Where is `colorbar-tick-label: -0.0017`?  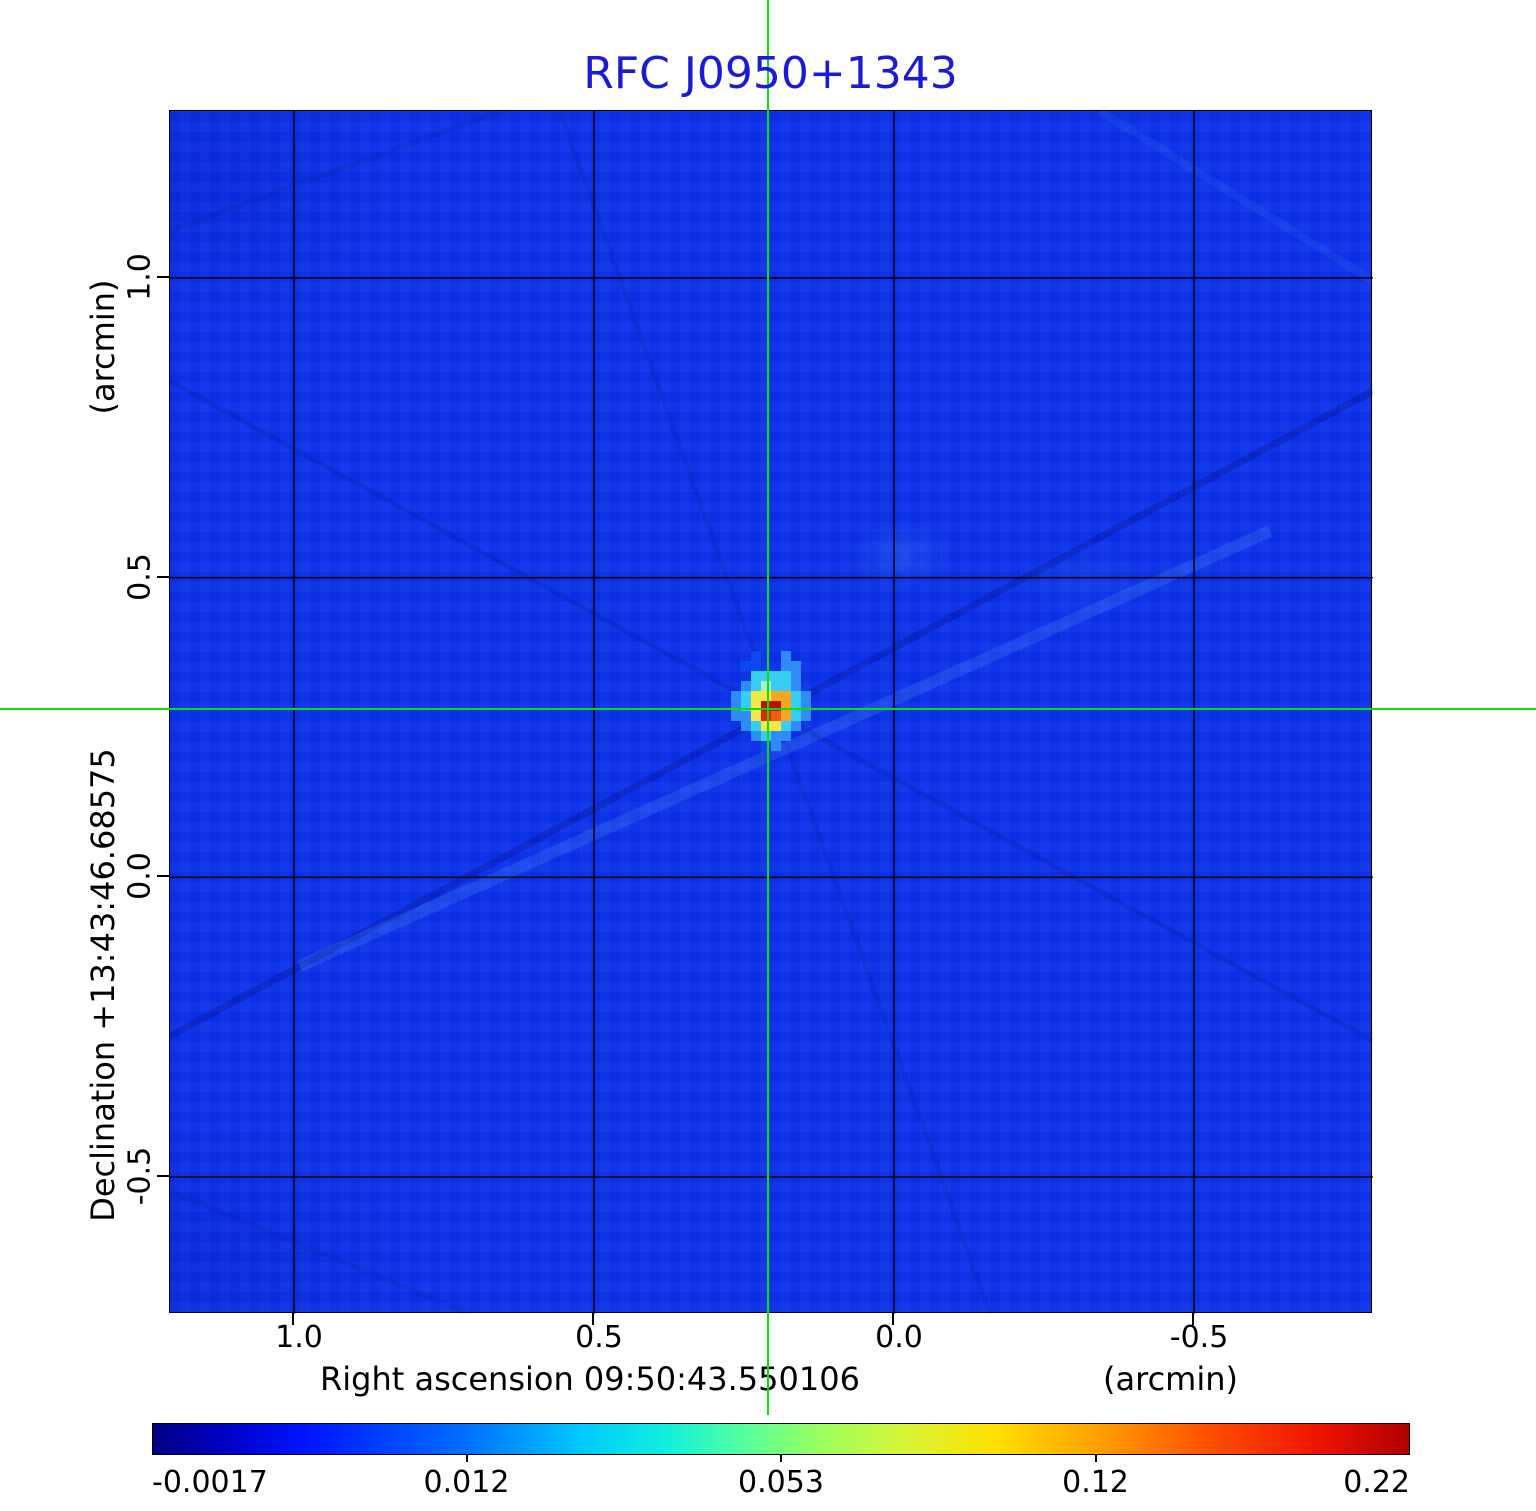 colorbar-tick-label: -0.0017 is located at coordinates (210, 1482).